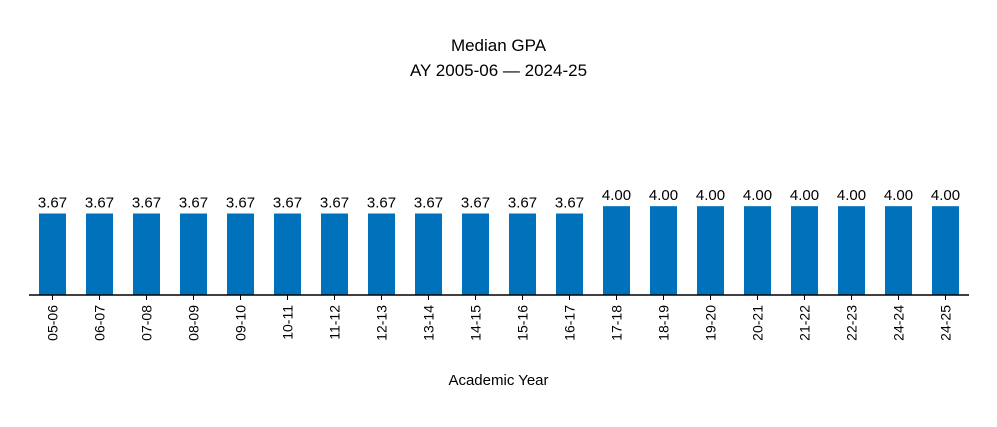 This screenshot has height=427, width=997. I want to click on data-label-24-25: 4.00, so click(945, 195).